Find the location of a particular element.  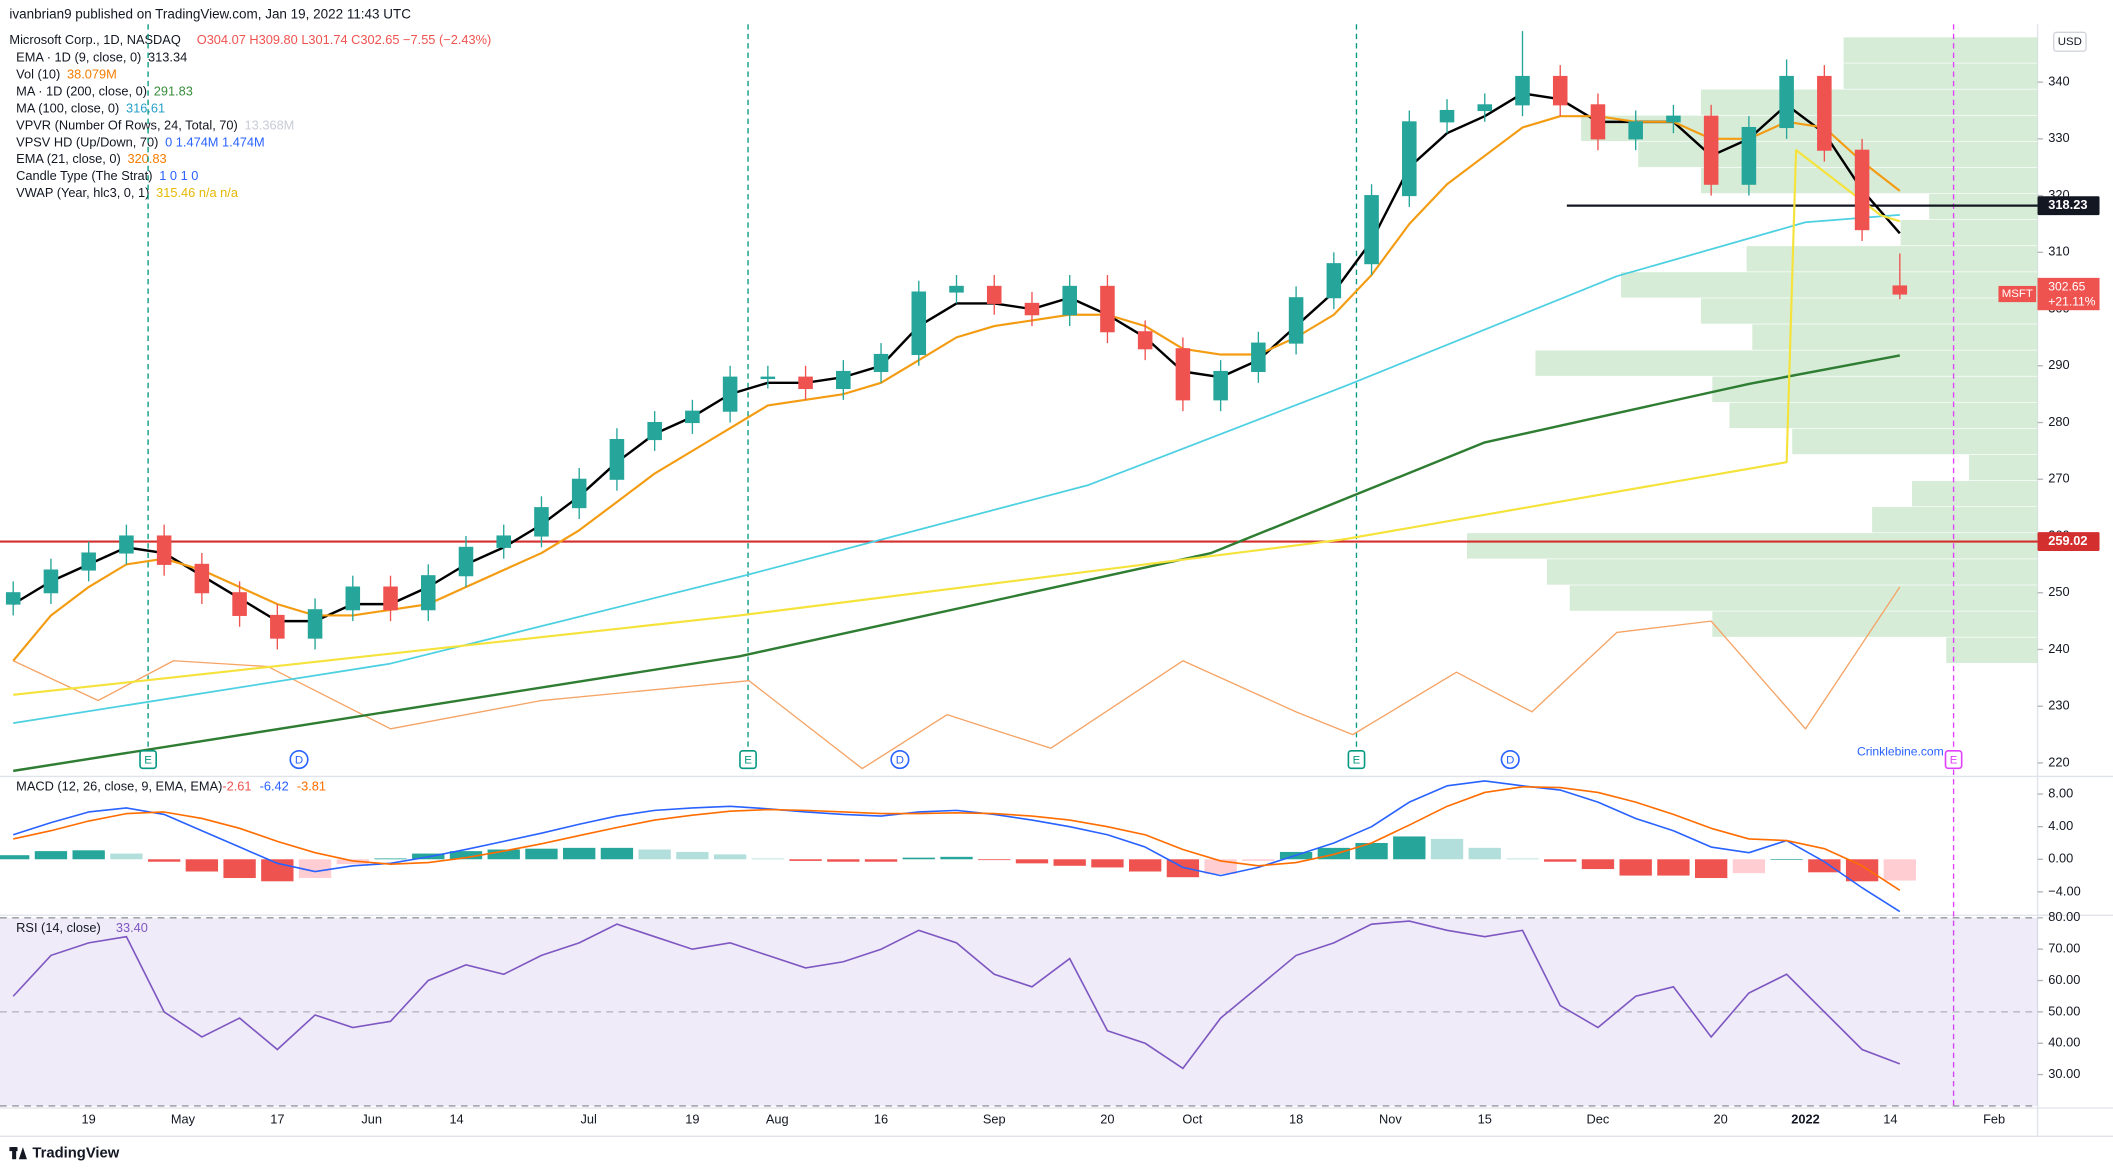

y-tick-label: 8.00 is located at coordinates (2060, 792).